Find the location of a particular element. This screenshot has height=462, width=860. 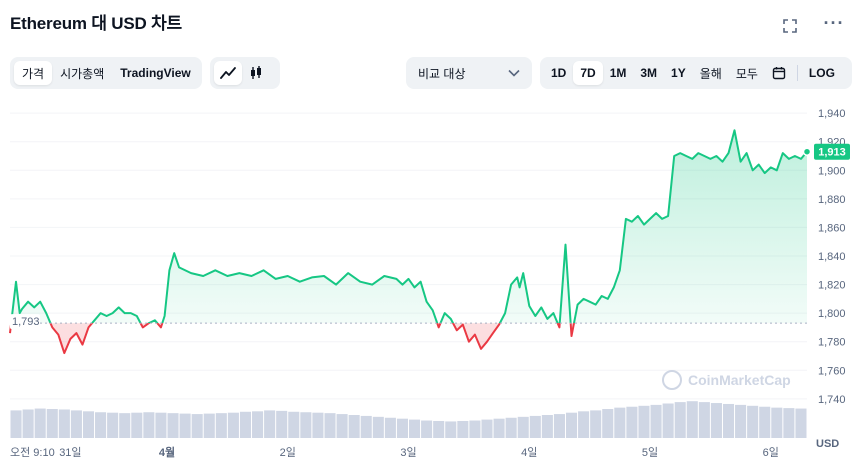

tab-tradingview: TradingView is located at coordinates (155, 73).